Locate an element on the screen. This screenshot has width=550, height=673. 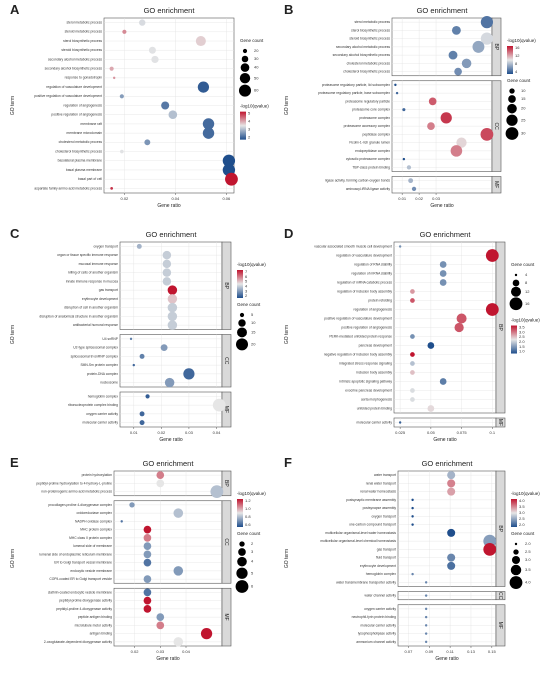
term-label: inclusion body assembly is located at coordinates (374, 372).